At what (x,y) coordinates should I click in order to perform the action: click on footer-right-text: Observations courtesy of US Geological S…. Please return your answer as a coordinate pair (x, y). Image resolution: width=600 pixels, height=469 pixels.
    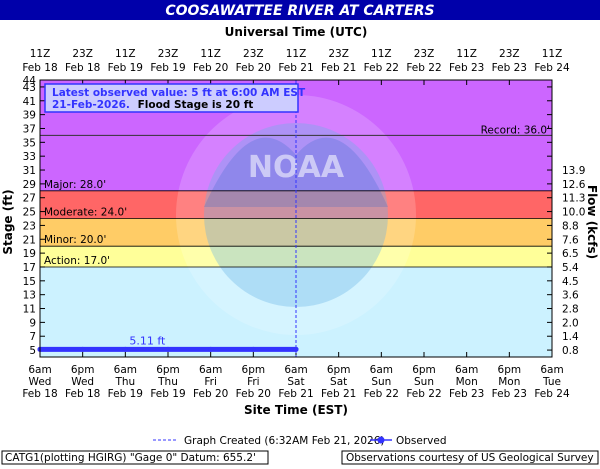
    Looking at the image, I should click on (470, 458).